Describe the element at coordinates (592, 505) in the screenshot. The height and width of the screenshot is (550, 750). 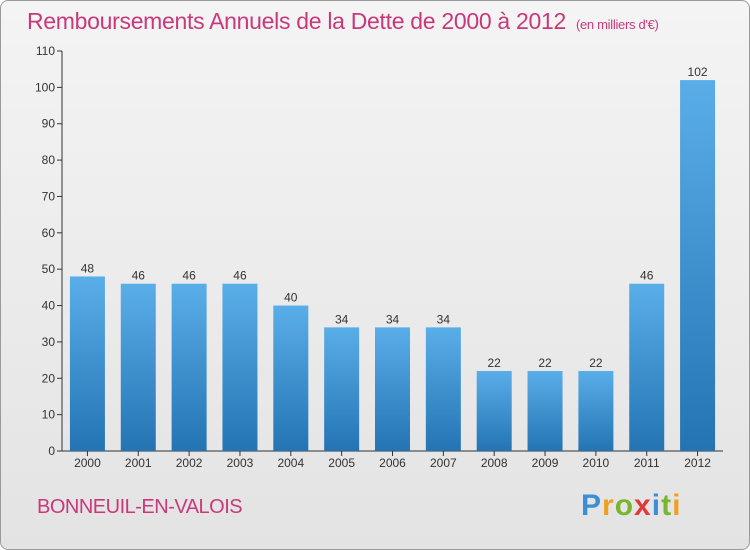
I see `logo-letter: P` at that location.